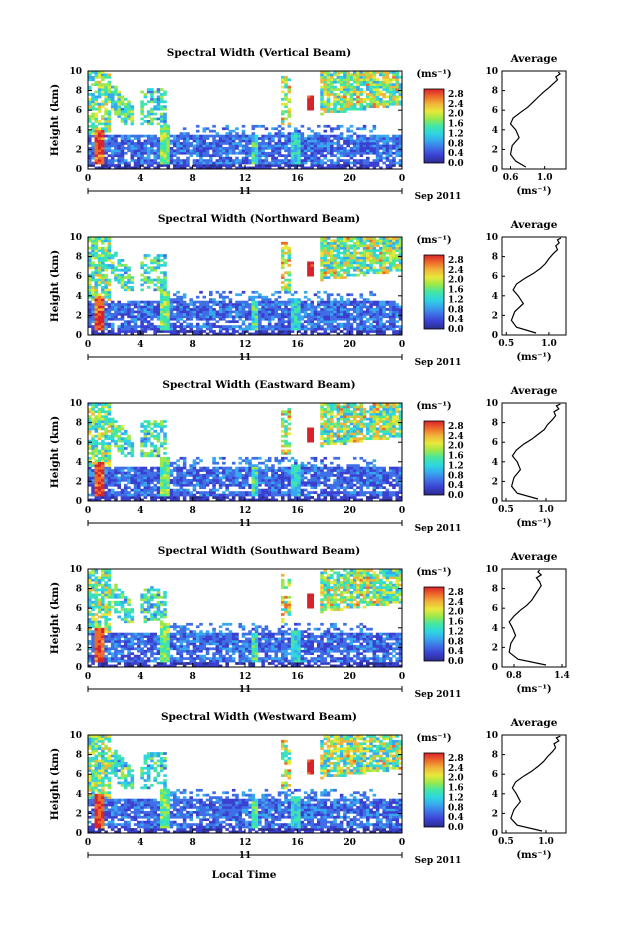 The image size is (623, 929). Describe the element at coordinates (456, 330) in the screenshot. I see `colorbar-tick-label: 0.0` at that location.